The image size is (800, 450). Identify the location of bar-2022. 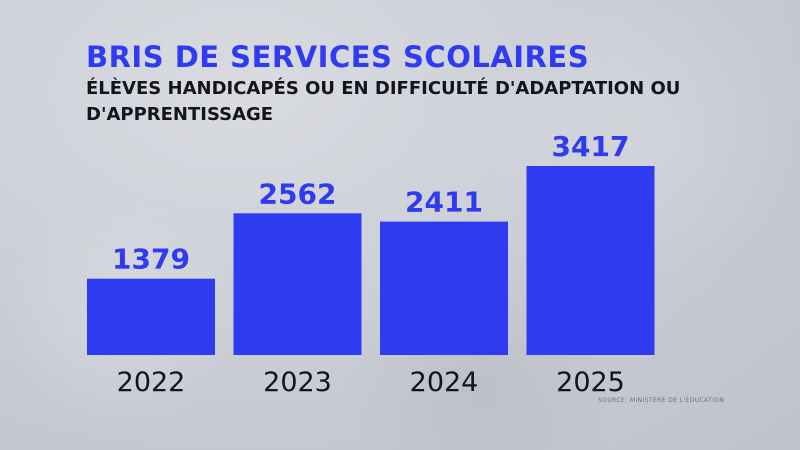
(151, 316).